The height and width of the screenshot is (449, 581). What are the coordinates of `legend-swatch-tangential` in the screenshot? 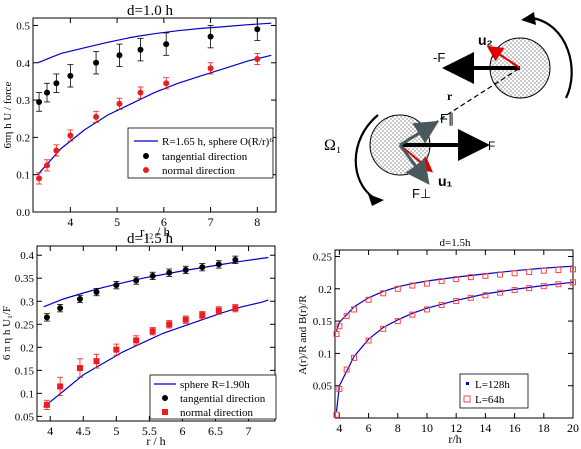 It's located at (146, 156).